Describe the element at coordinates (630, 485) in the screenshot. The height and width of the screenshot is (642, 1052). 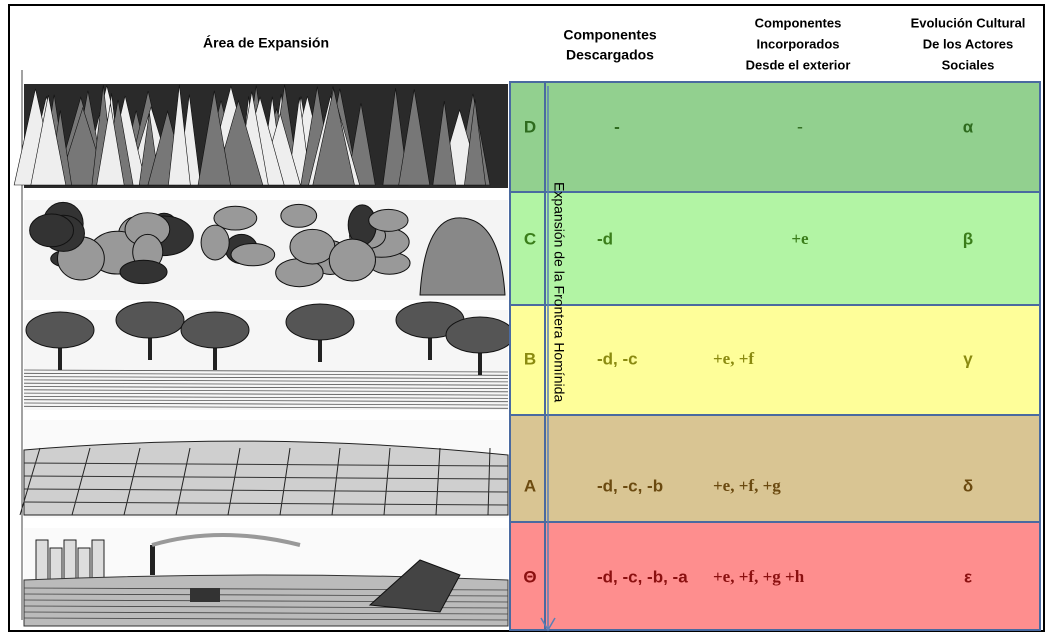
I see `discharged: -d, -c, -b` at that location.